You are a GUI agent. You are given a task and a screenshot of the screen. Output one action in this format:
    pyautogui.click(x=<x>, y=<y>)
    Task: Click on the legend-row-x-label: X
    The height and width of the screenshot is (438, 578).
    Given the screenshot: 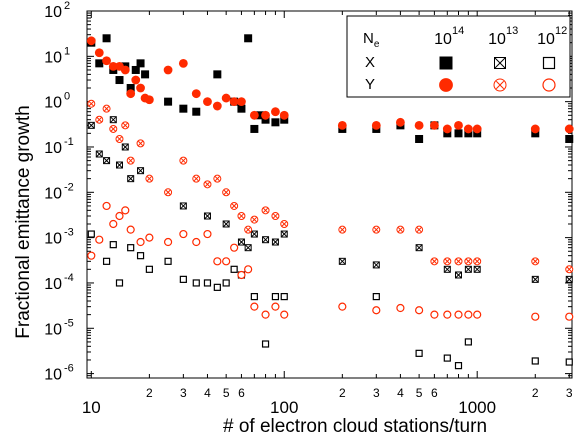 What is the action you would take?
    pyautogui.click(x=370, y=62)
    